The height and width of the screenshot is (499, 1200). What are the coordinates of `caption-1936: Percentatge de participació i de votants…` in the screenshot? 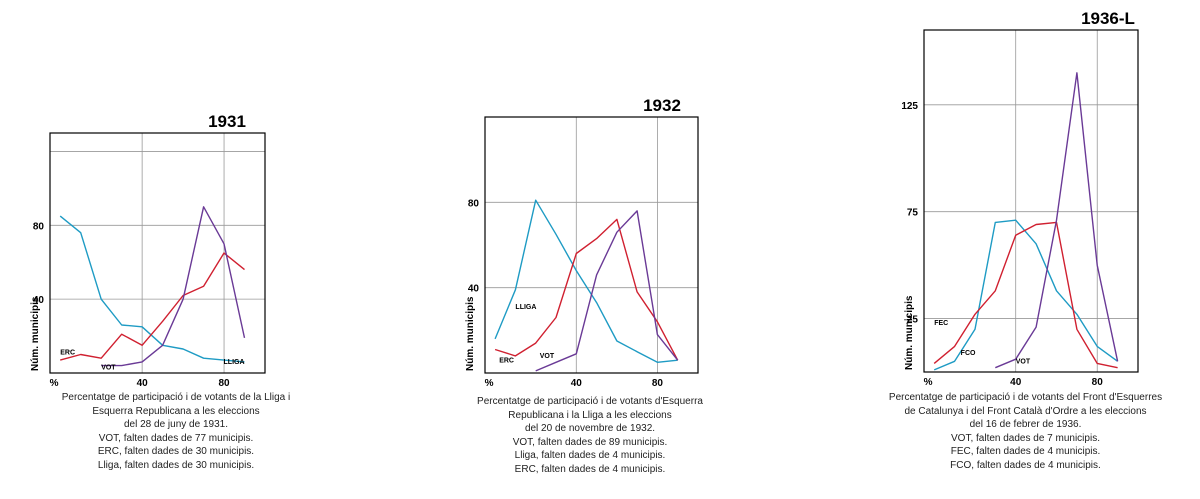 It's located at (1025, 431).